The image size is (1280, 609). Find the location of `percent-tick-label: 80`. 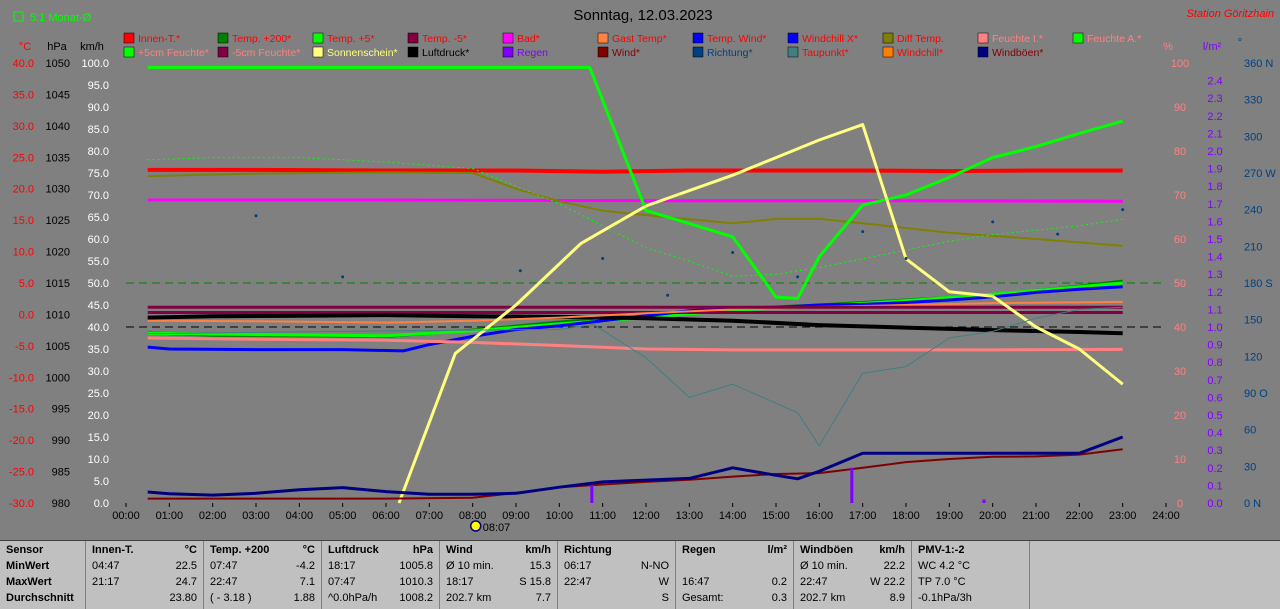

percent-tick-label: 80 is located at coordinates (1180, 152).